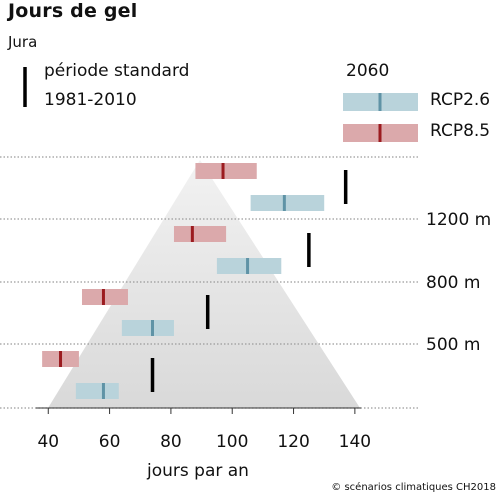 This screenshot has height=500, width=500. What do you see at coordinates (232, 442) in the screenshot?
I see `x-tick-label: 100` at bounding box center [232, 442].